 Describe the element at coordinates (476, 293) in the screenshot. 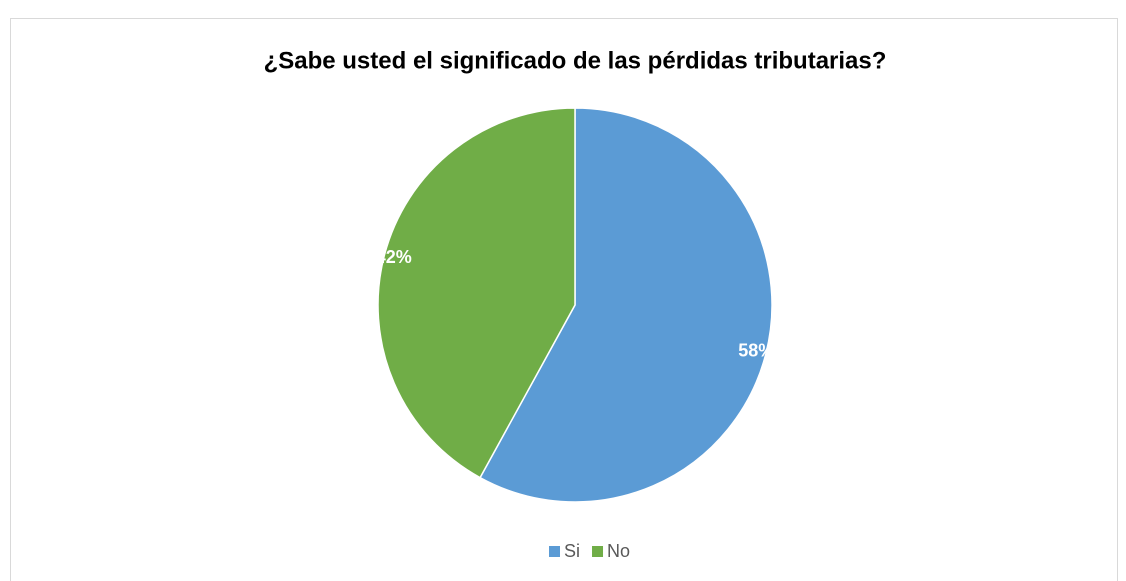

I see `pie-slice` at that location.